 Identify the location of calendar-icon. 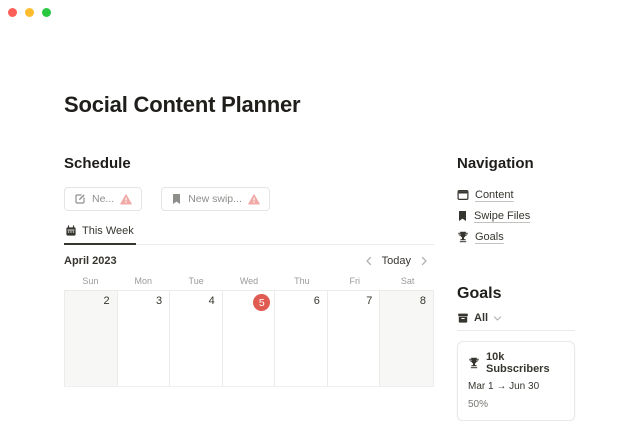
(71, 231).